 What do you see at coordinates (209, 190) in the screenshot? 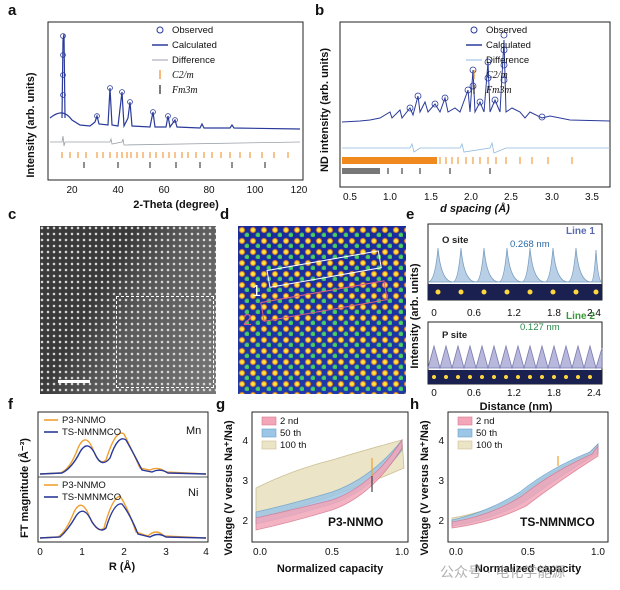
I see `panel-a-xtick: 80` at bounding box center [209, 190].